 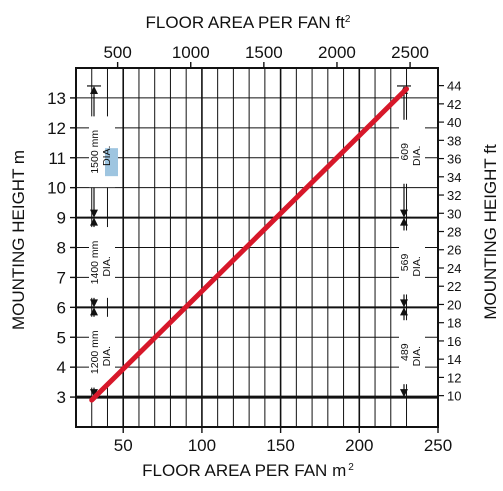 What do you see at coordinates (202, 445) in the screenshot?
I see `bottom-tick-label: 100` at bounding box center [202, 445].